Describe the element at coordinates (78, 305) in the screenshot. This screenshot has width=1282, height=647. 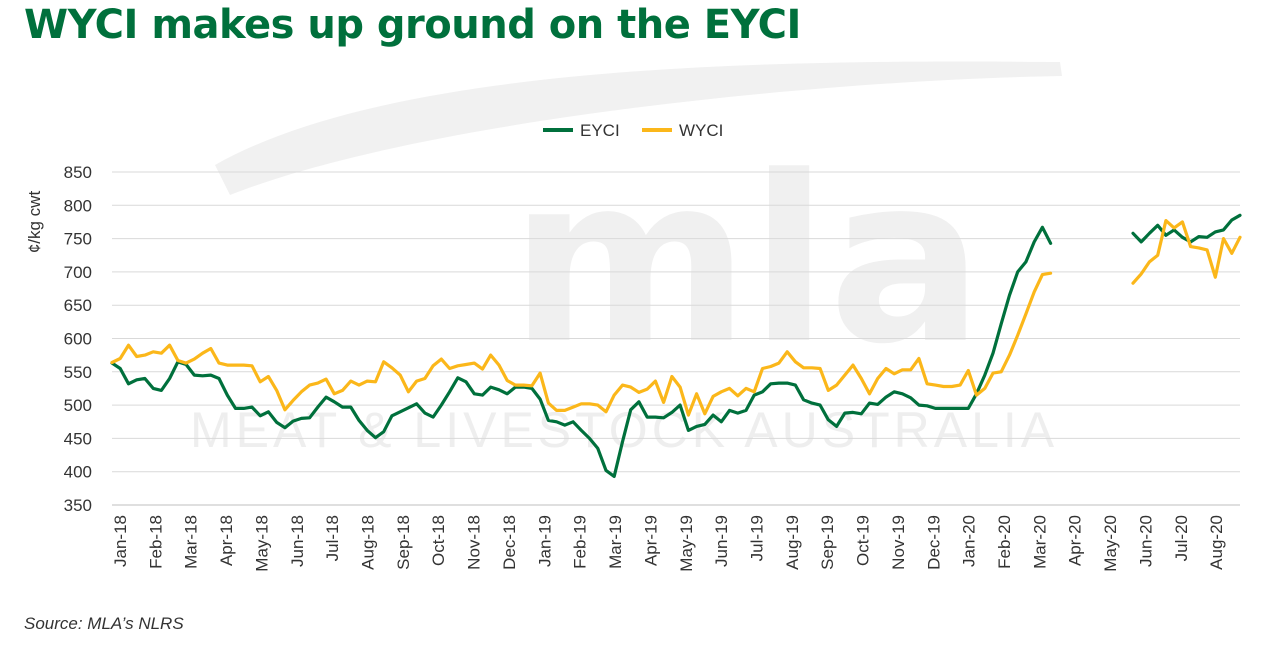
I see `y-tick-label: 650` at that location.